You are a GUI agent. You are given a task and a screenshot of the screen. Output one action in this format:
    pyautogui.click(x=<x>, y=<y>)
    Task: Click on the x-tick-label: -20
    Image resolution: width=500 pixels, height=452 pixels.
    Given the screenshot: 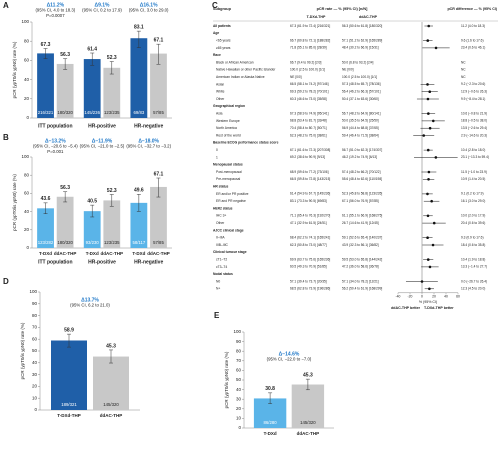 What is the action you would take?
    pyautogui.click(x=410, y=297)
    